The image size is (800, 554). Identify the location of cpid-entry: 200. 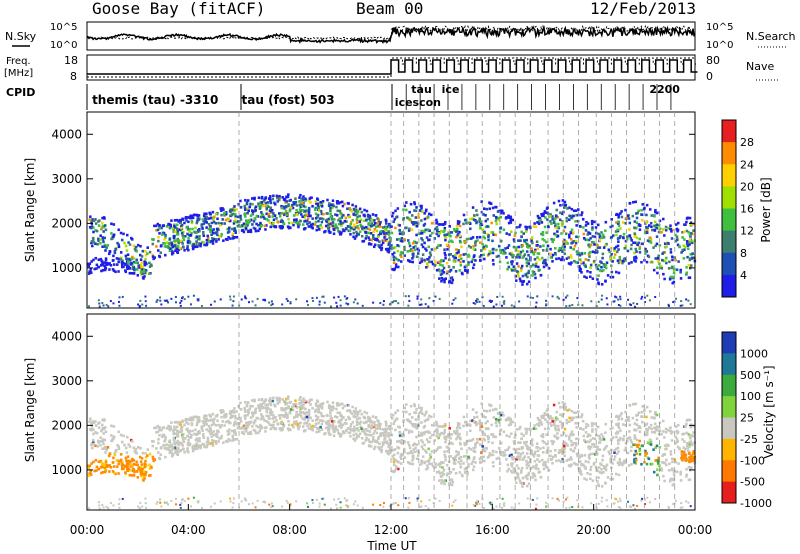
(668, 89).